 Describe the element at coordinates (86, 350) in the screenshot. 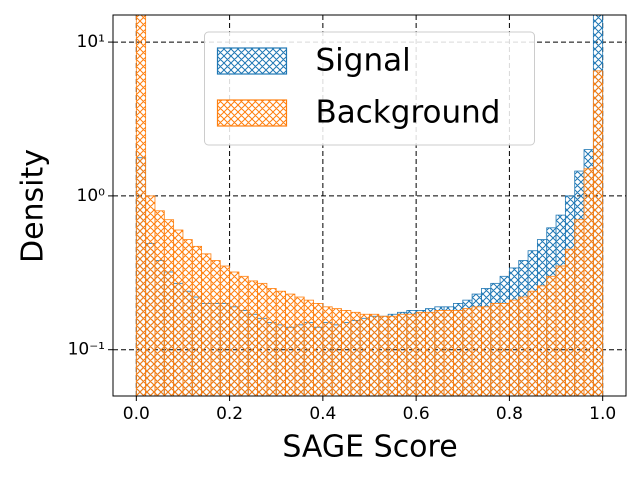

I see `y-tick-label: 10⁻¹` at that location.